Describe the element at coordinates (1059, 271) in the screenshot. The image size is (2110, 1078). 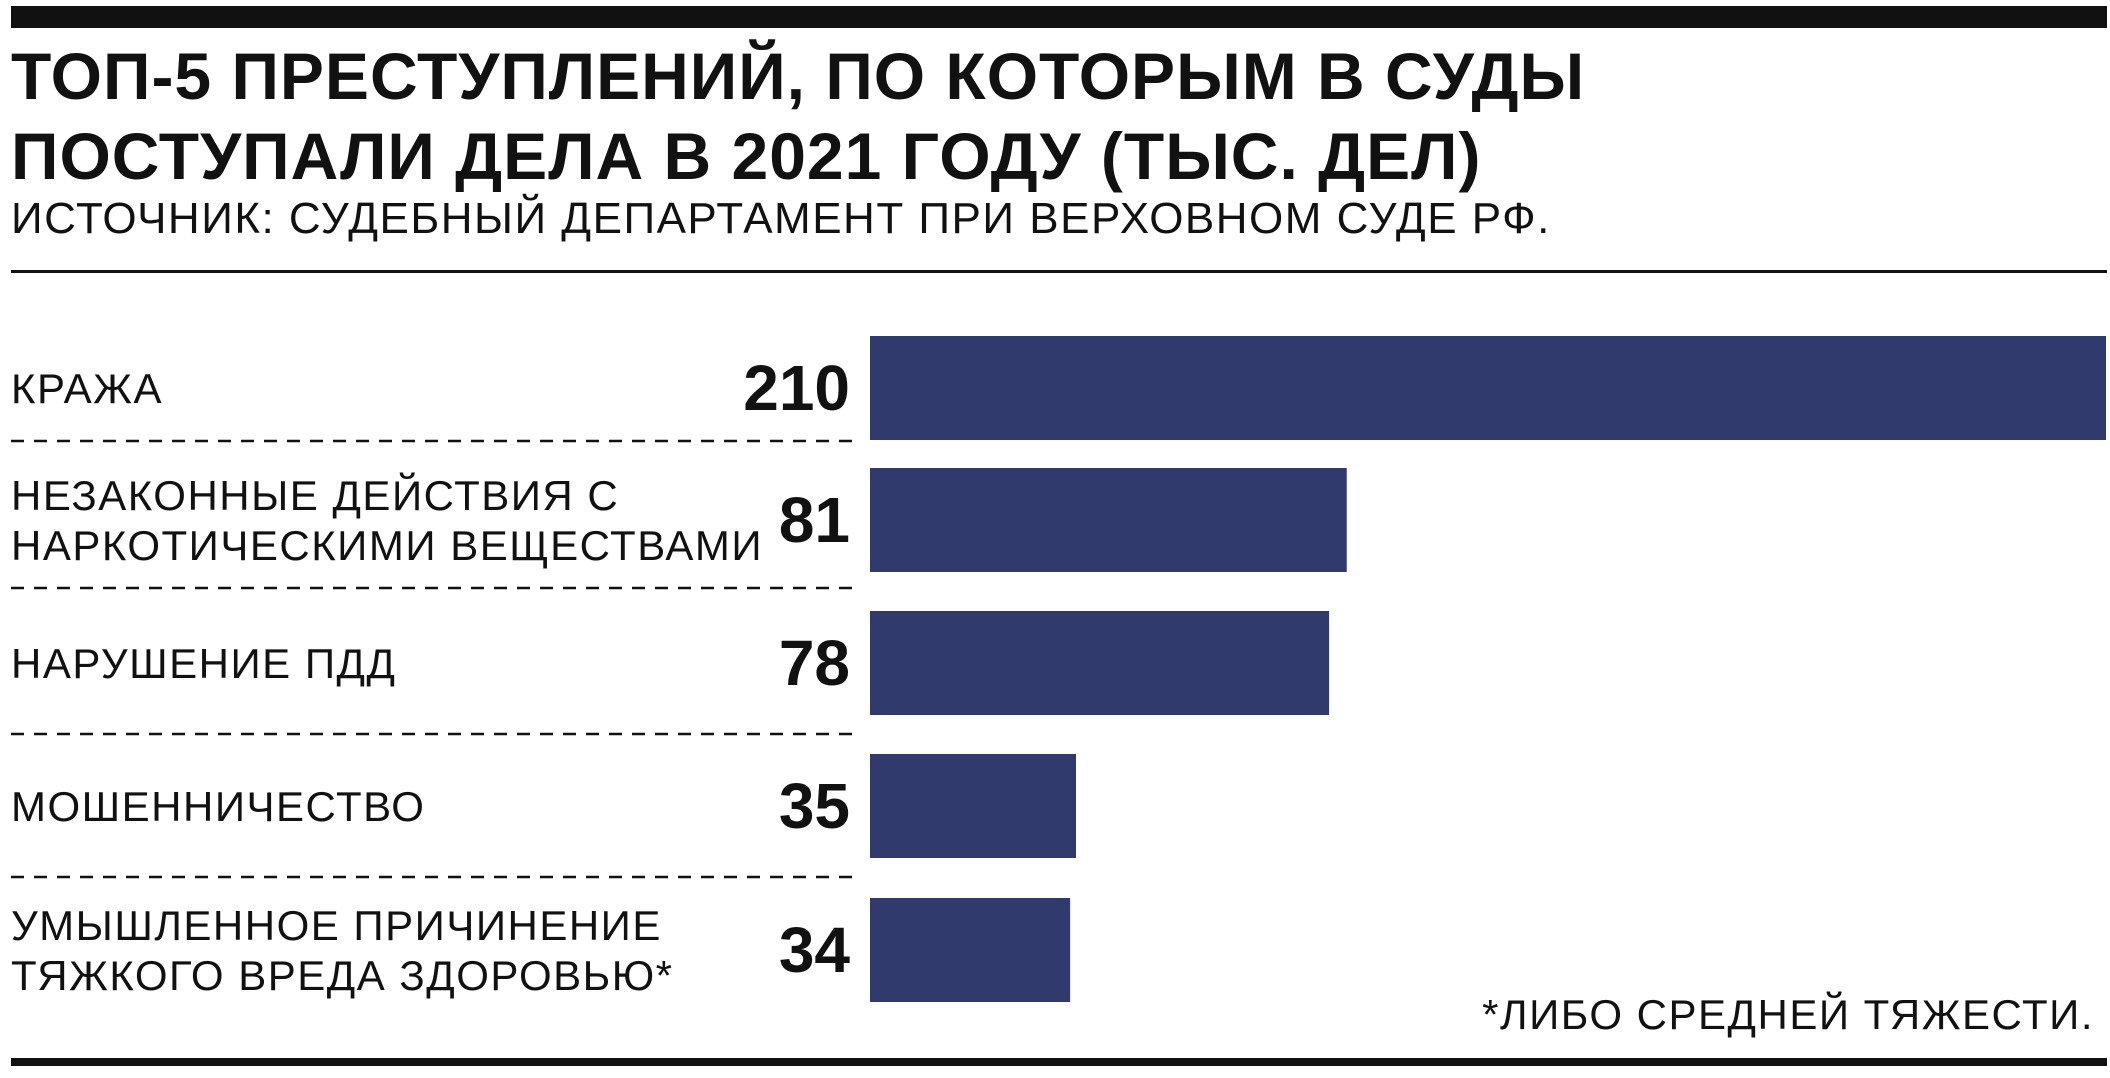
I see `header-divider` at that location.